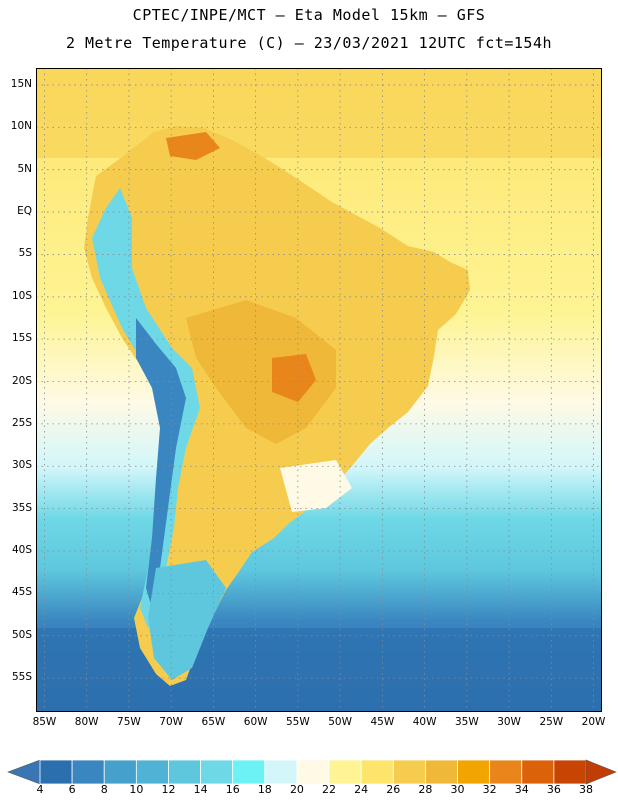 This screenshot has width=618, height=800. What do you see at coordinates (294, 378) in the screenshot?
I see `hotspot-paraguay` at bounding box center [294, 378].